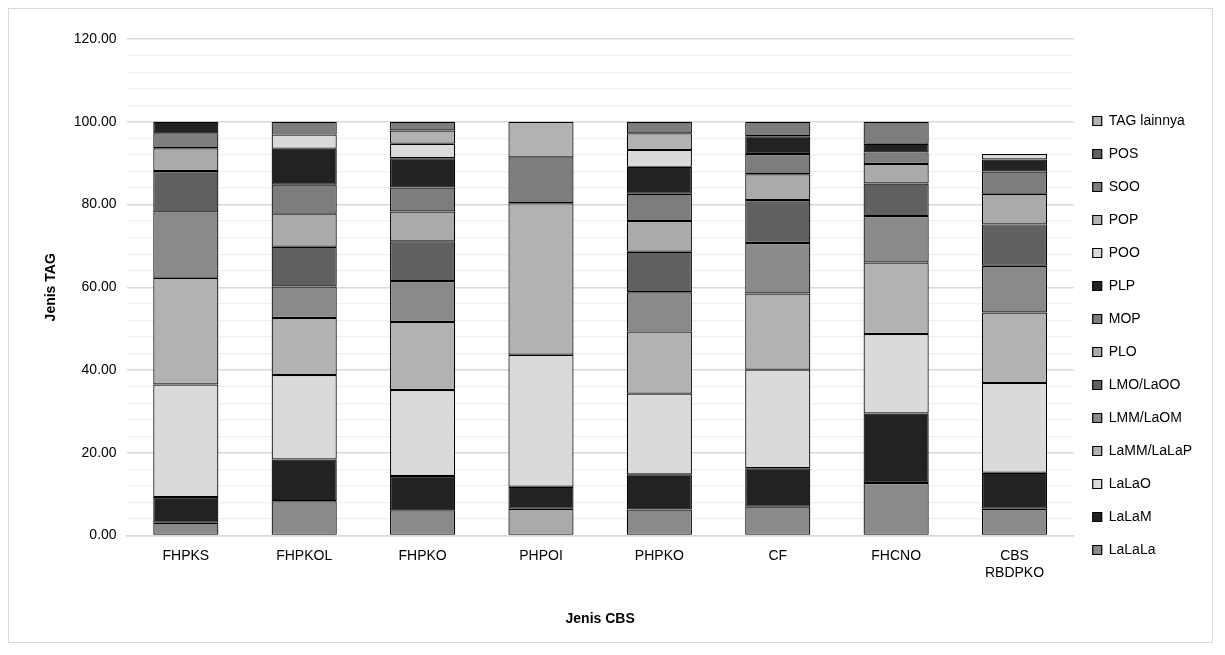 The width and height of the screenshot is (1225, 655). What do you see at coordinates (1150, 449) in the screenshot?
I see `legend-label: LaMM/LaLaP` at bounding box center [1150, 449].